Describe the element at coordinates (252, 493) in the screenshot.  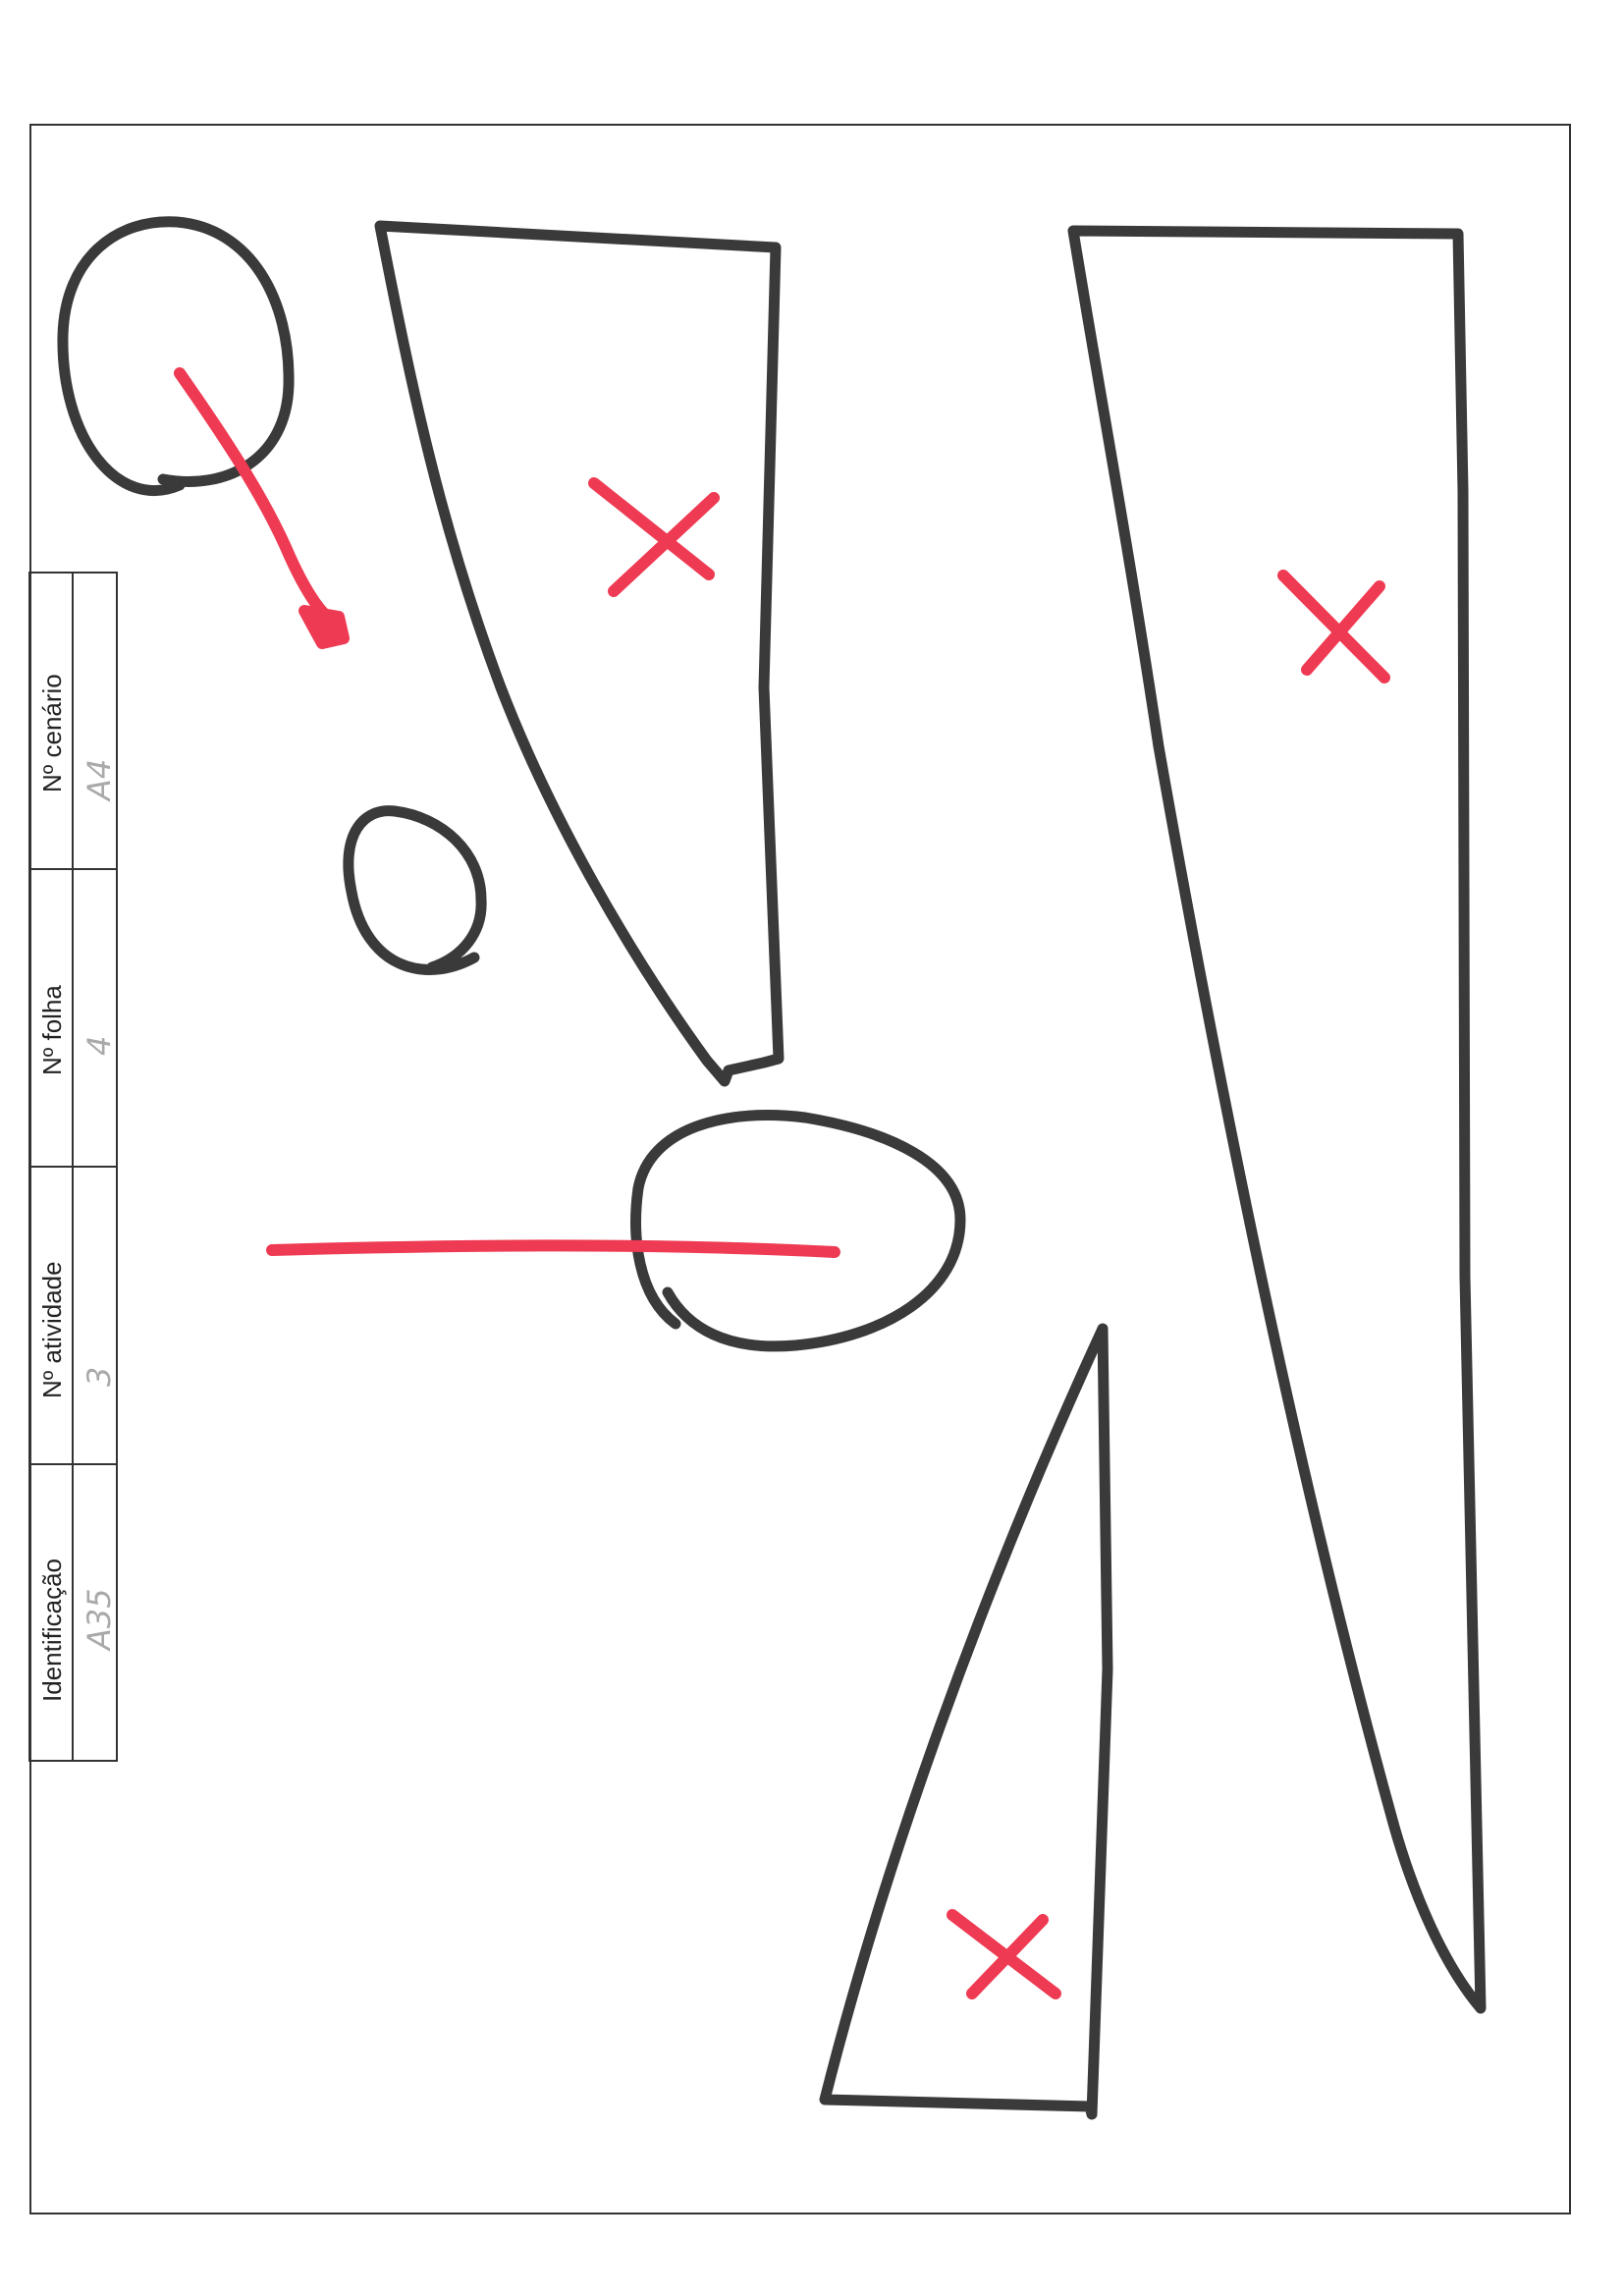
I see `red-arrow-shaft` at that location.